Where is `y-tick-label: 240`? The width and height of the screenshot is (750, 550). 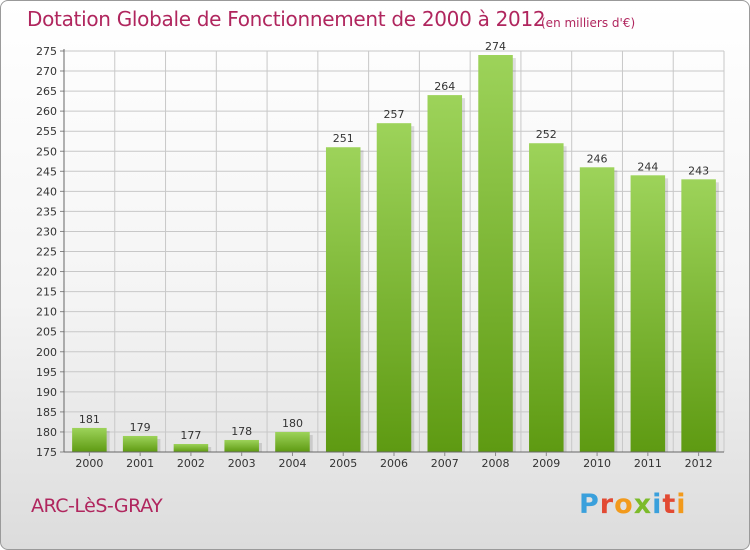 y-tick-label: 240 is located at coordinates (46, 191).